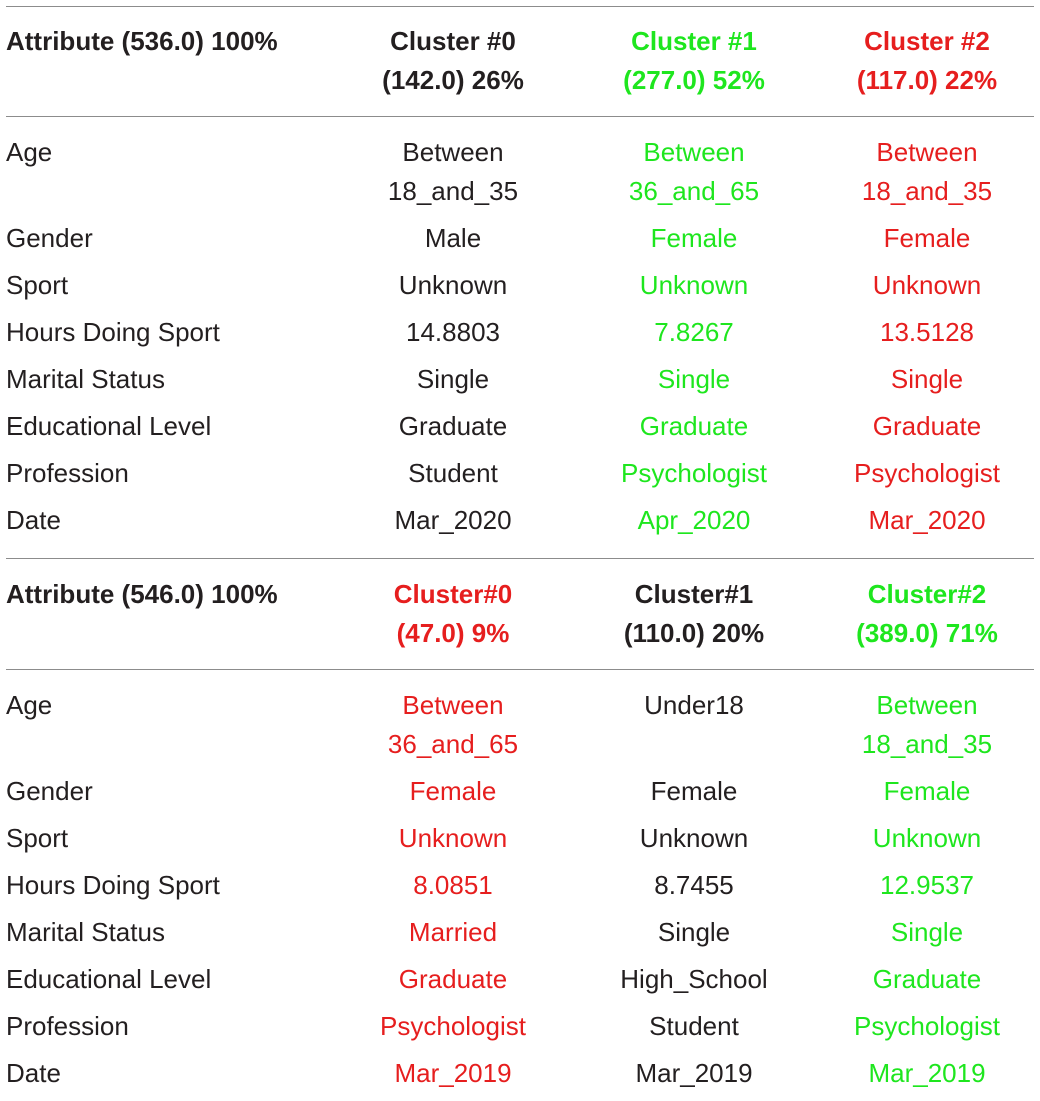 This screenshot has width=1040, height=1101. What do you see at coordinates (694, 524) in the screenshot?
I see `cluster-1-value: Apr_2020` at bounding box center [694, 524].